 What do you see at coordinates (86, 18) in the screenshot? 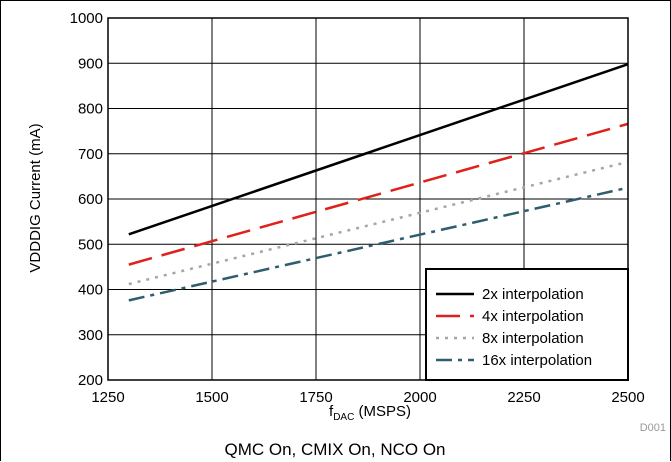
I see `y-tick-label: 1000` at bounding box center [86, 18].